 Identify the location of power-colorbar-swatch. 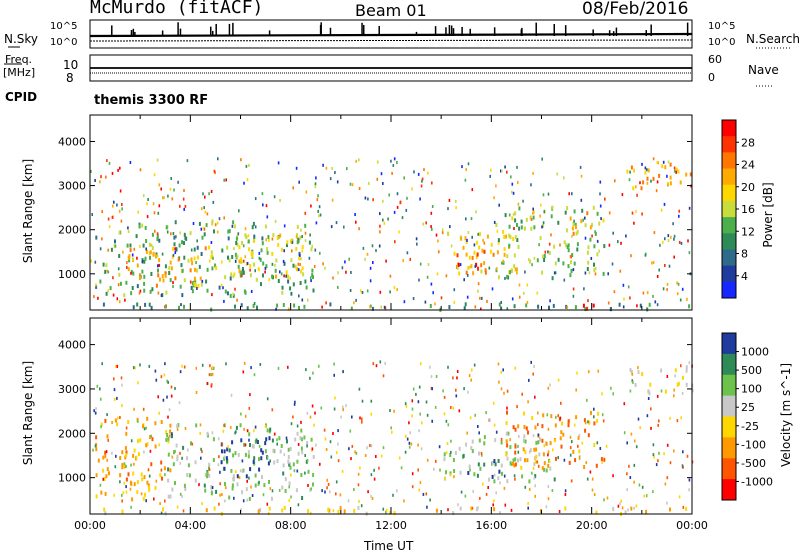
(729, 274).